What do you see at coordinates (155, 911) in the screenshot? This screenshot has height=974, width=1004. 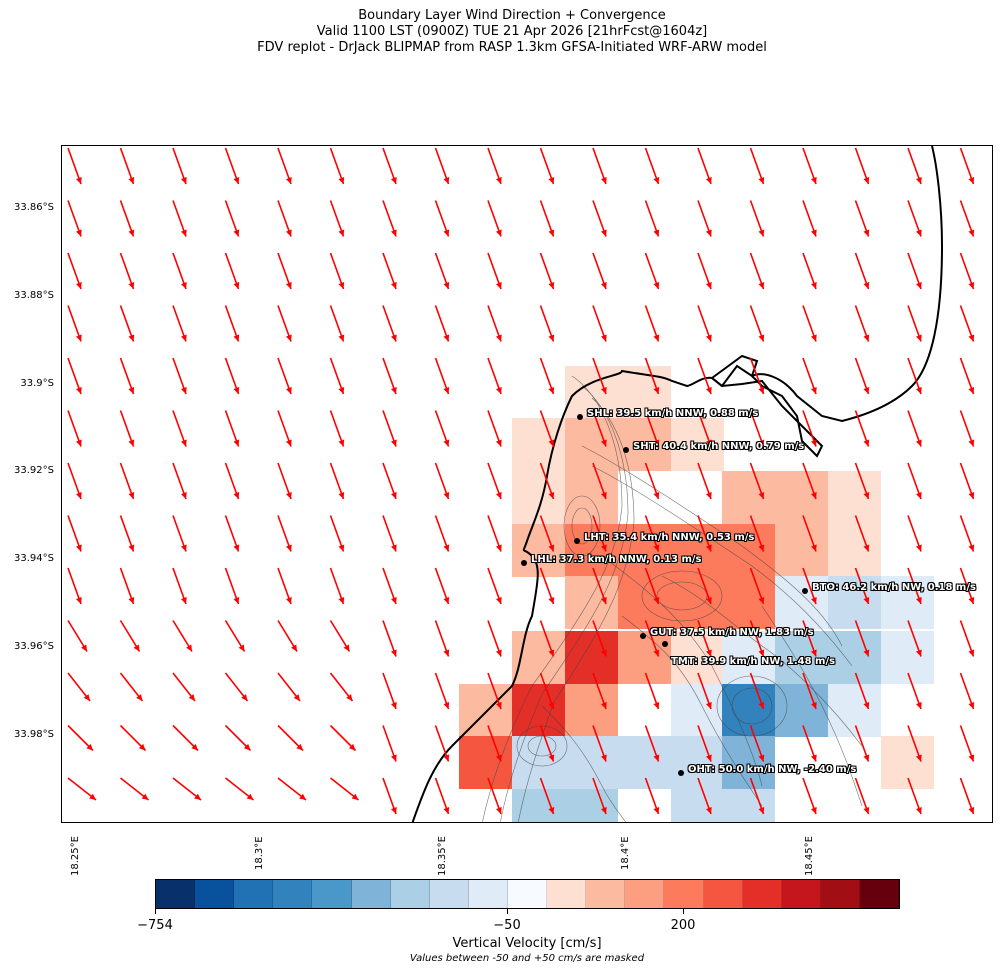 I see `colorbar-tickmark` at bounding box center [155, 911].